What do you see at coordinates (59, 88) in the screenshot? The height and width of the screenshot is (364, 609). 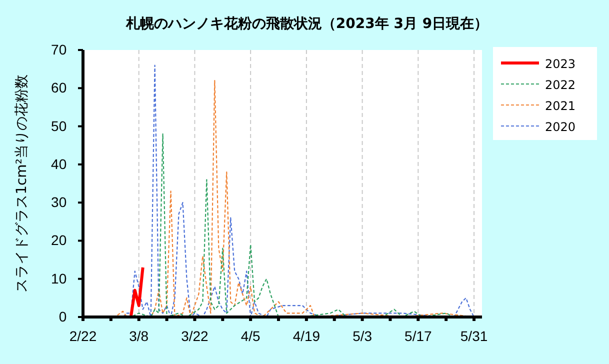 I see `y-tick-label: 60` at bounding box center [59, 88].